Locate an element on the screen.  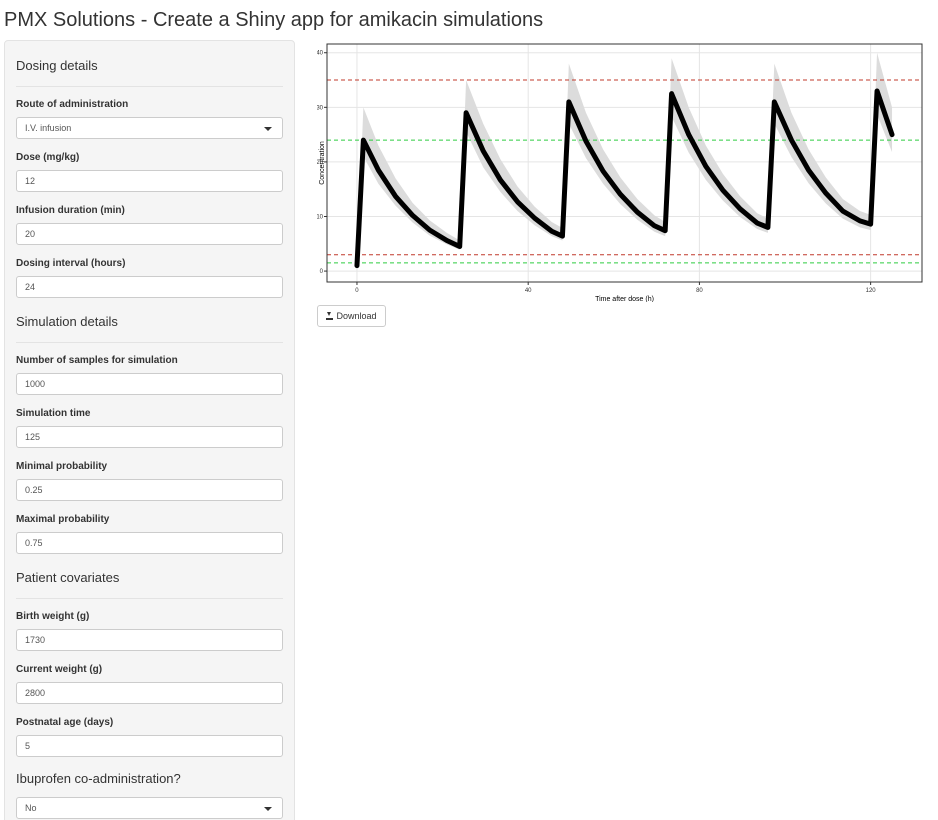
text-input: 2800 is located at coordinates (149, 693).